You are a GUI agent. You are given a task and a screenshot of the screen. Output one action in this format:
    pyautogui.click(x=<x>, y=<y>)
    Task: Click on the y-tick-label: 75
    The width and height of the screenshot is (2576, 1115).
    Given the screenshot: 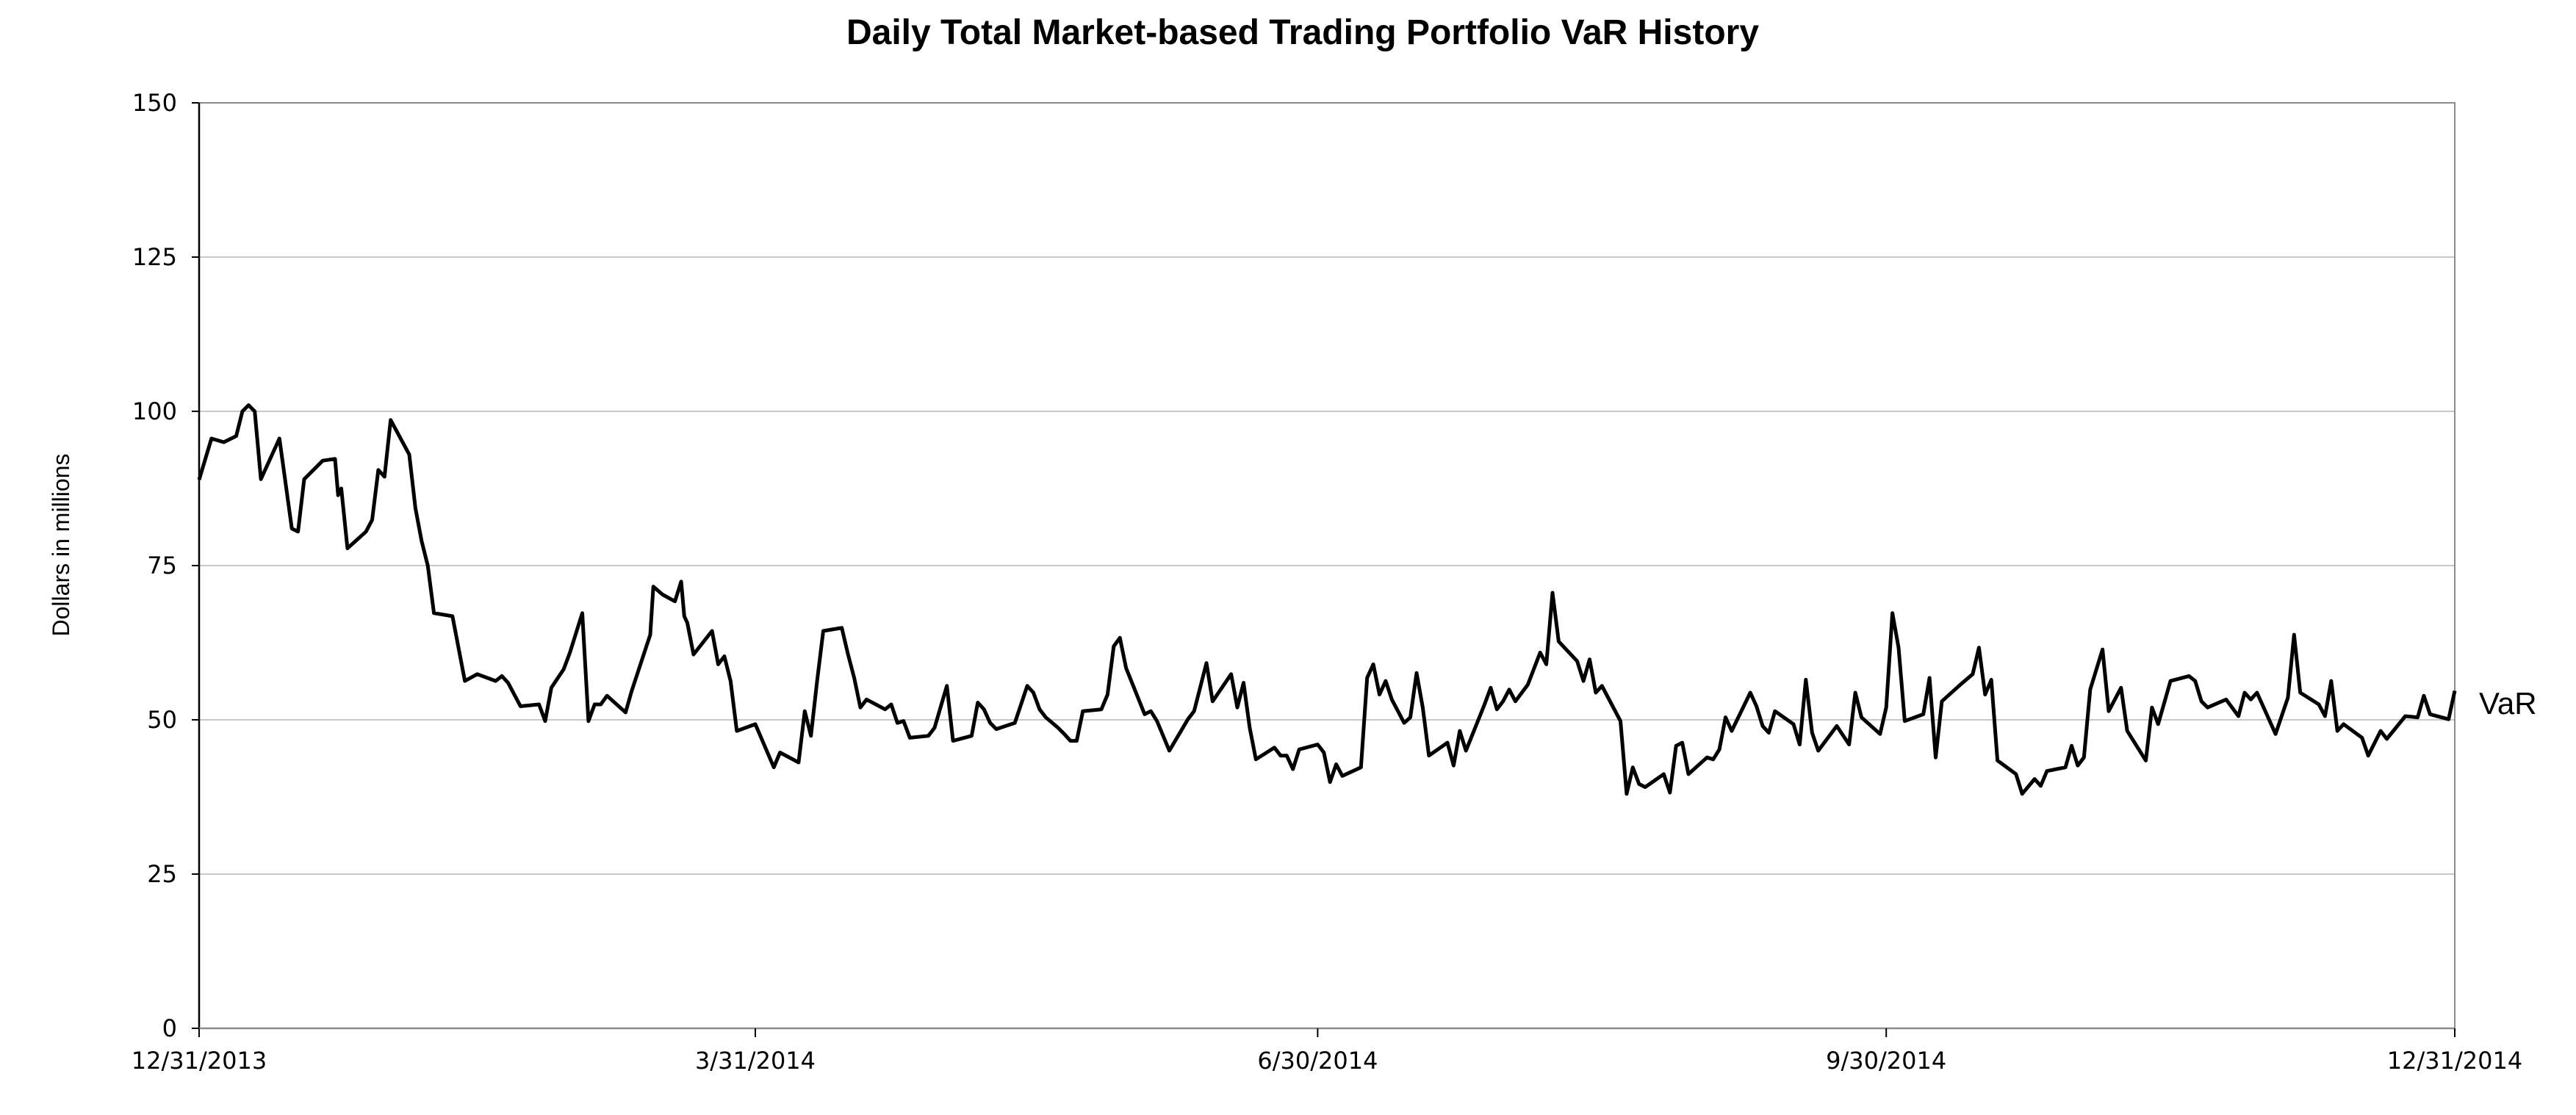 What is the action you would take?
    pyautogui.click(x=162, y=566)
    